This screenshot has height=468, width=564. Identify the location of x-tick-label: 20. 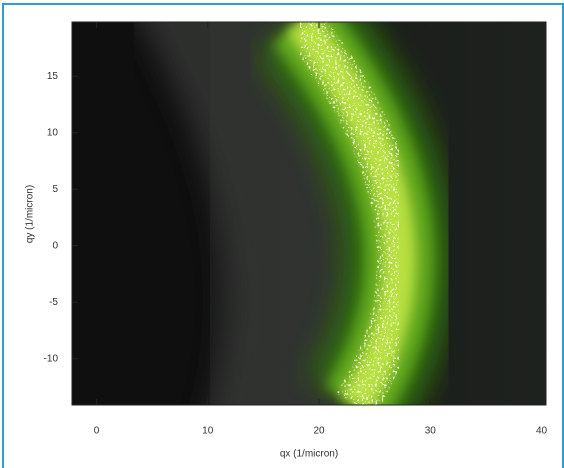
(319, 431).